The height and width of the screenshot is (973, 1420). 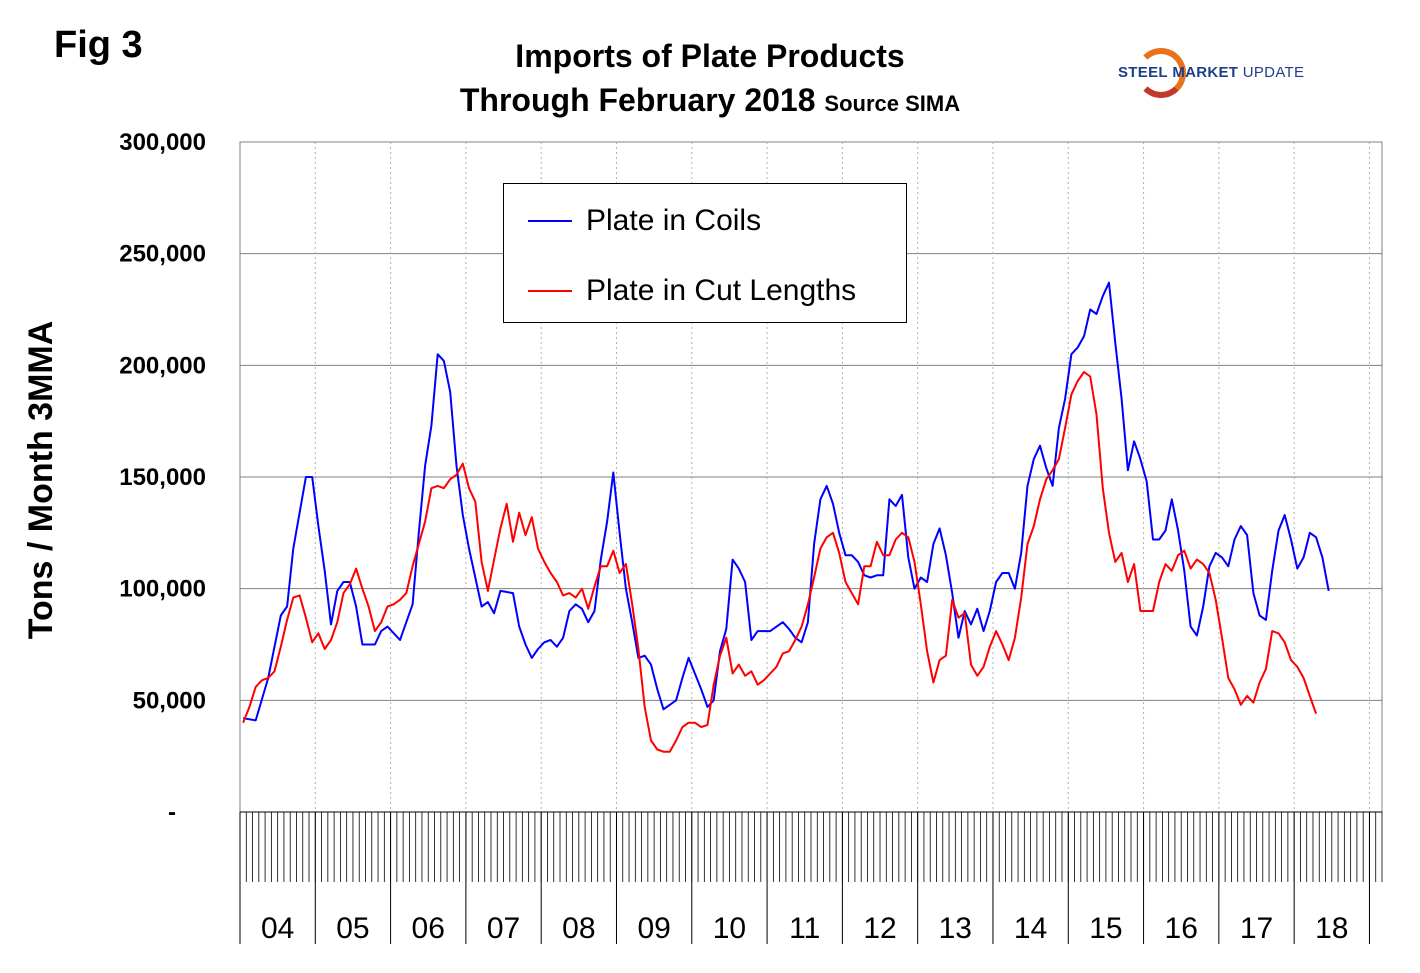 I want to click on y-tick-label: 300,000, so click(x=162, y=142).